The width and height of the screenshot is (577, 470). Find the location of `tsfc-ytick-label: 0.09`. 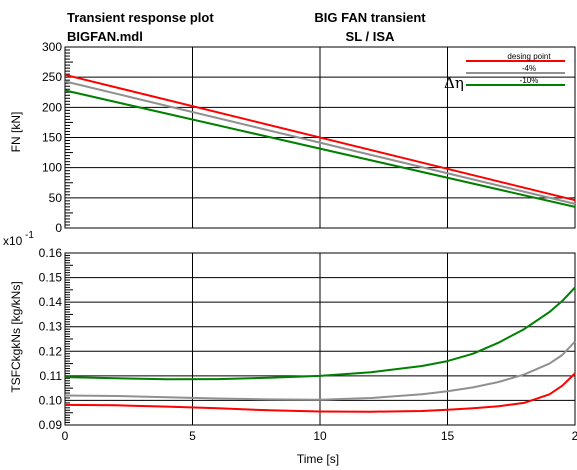

tsfc-ytick-label: 0.09 is located at coordinates (51, 425).